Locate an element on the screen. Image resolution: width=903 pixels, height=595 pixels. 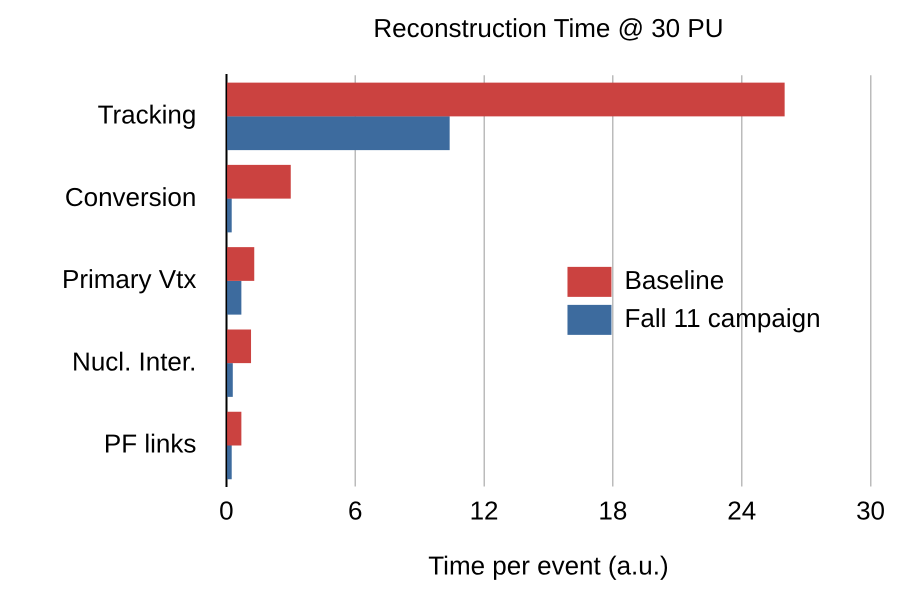
x-tick-label: 0 is located at coordinates (226, 510).